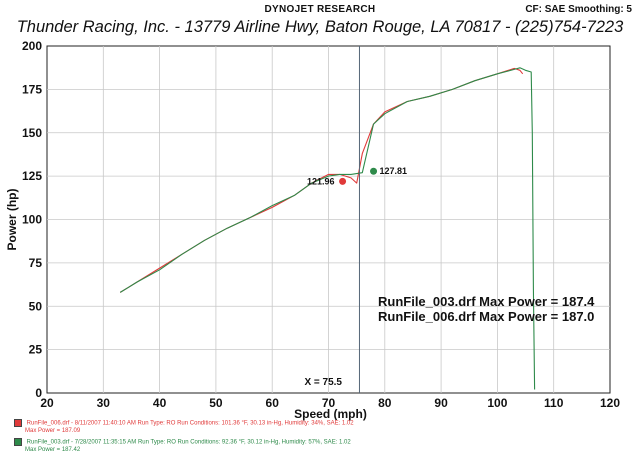  What do you see at coordinates (53, 430) in the screenshot?
I see `legend-max-power: Max Power = 187.09` at bounding box center [53, 430].